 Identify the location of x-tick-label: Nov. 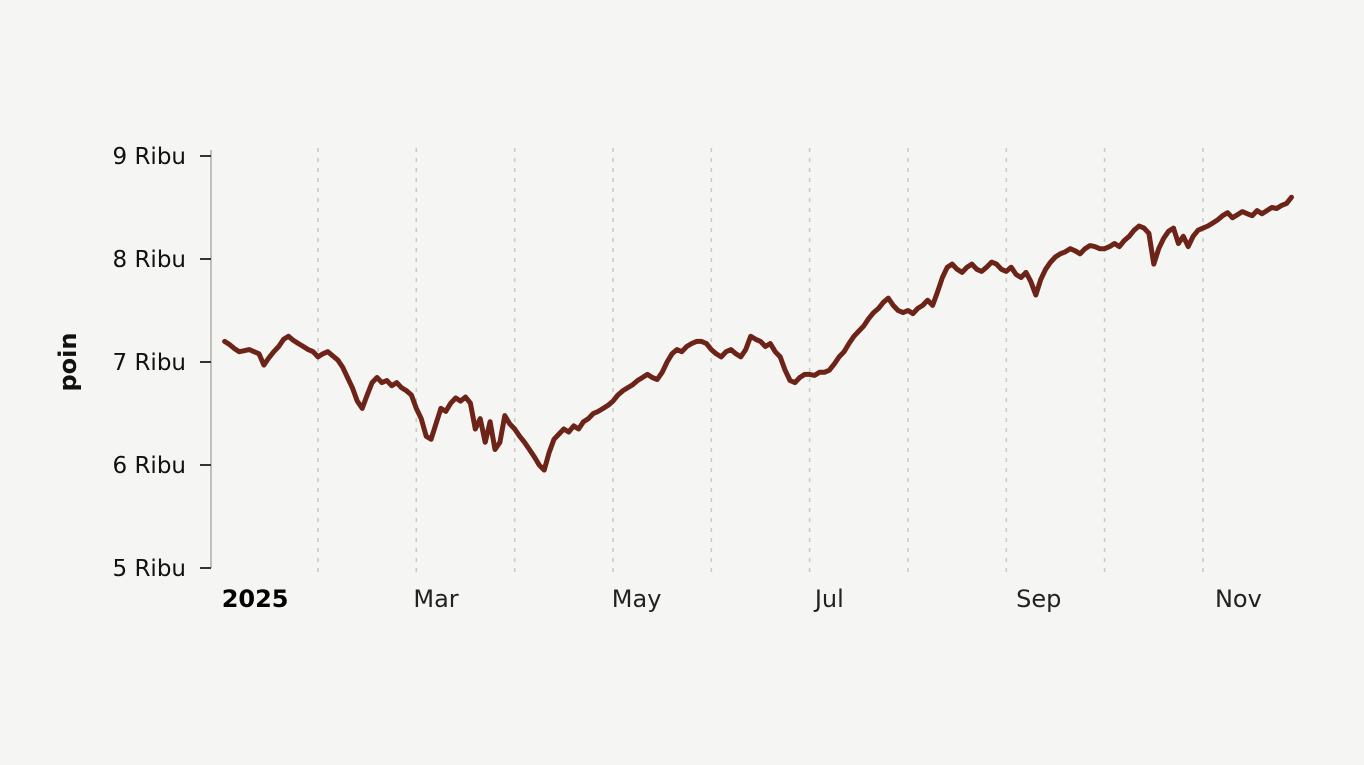
(1238, 599).